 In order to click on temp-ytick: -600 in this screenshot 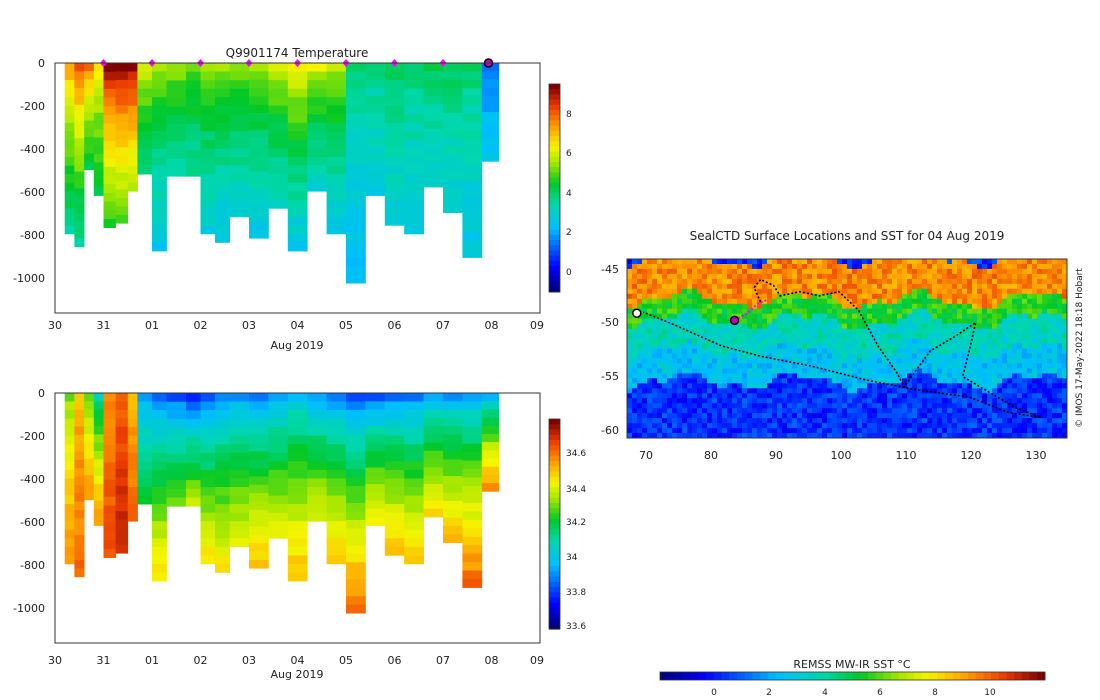, I will do `click(32, 192)`.